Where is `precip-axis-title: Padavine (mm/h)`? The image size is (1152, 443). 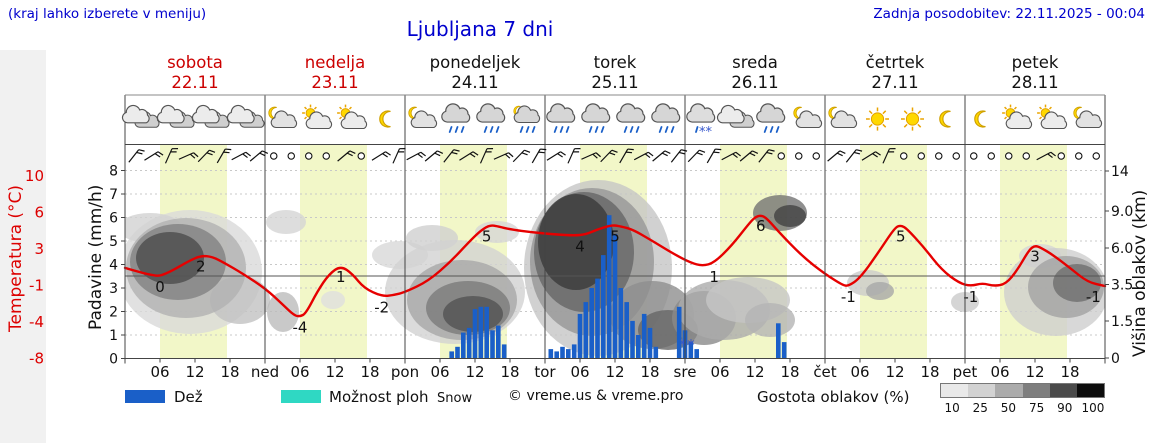 precip-axis-title: Padavine (mm/h) is located at coordinates (96, 257).